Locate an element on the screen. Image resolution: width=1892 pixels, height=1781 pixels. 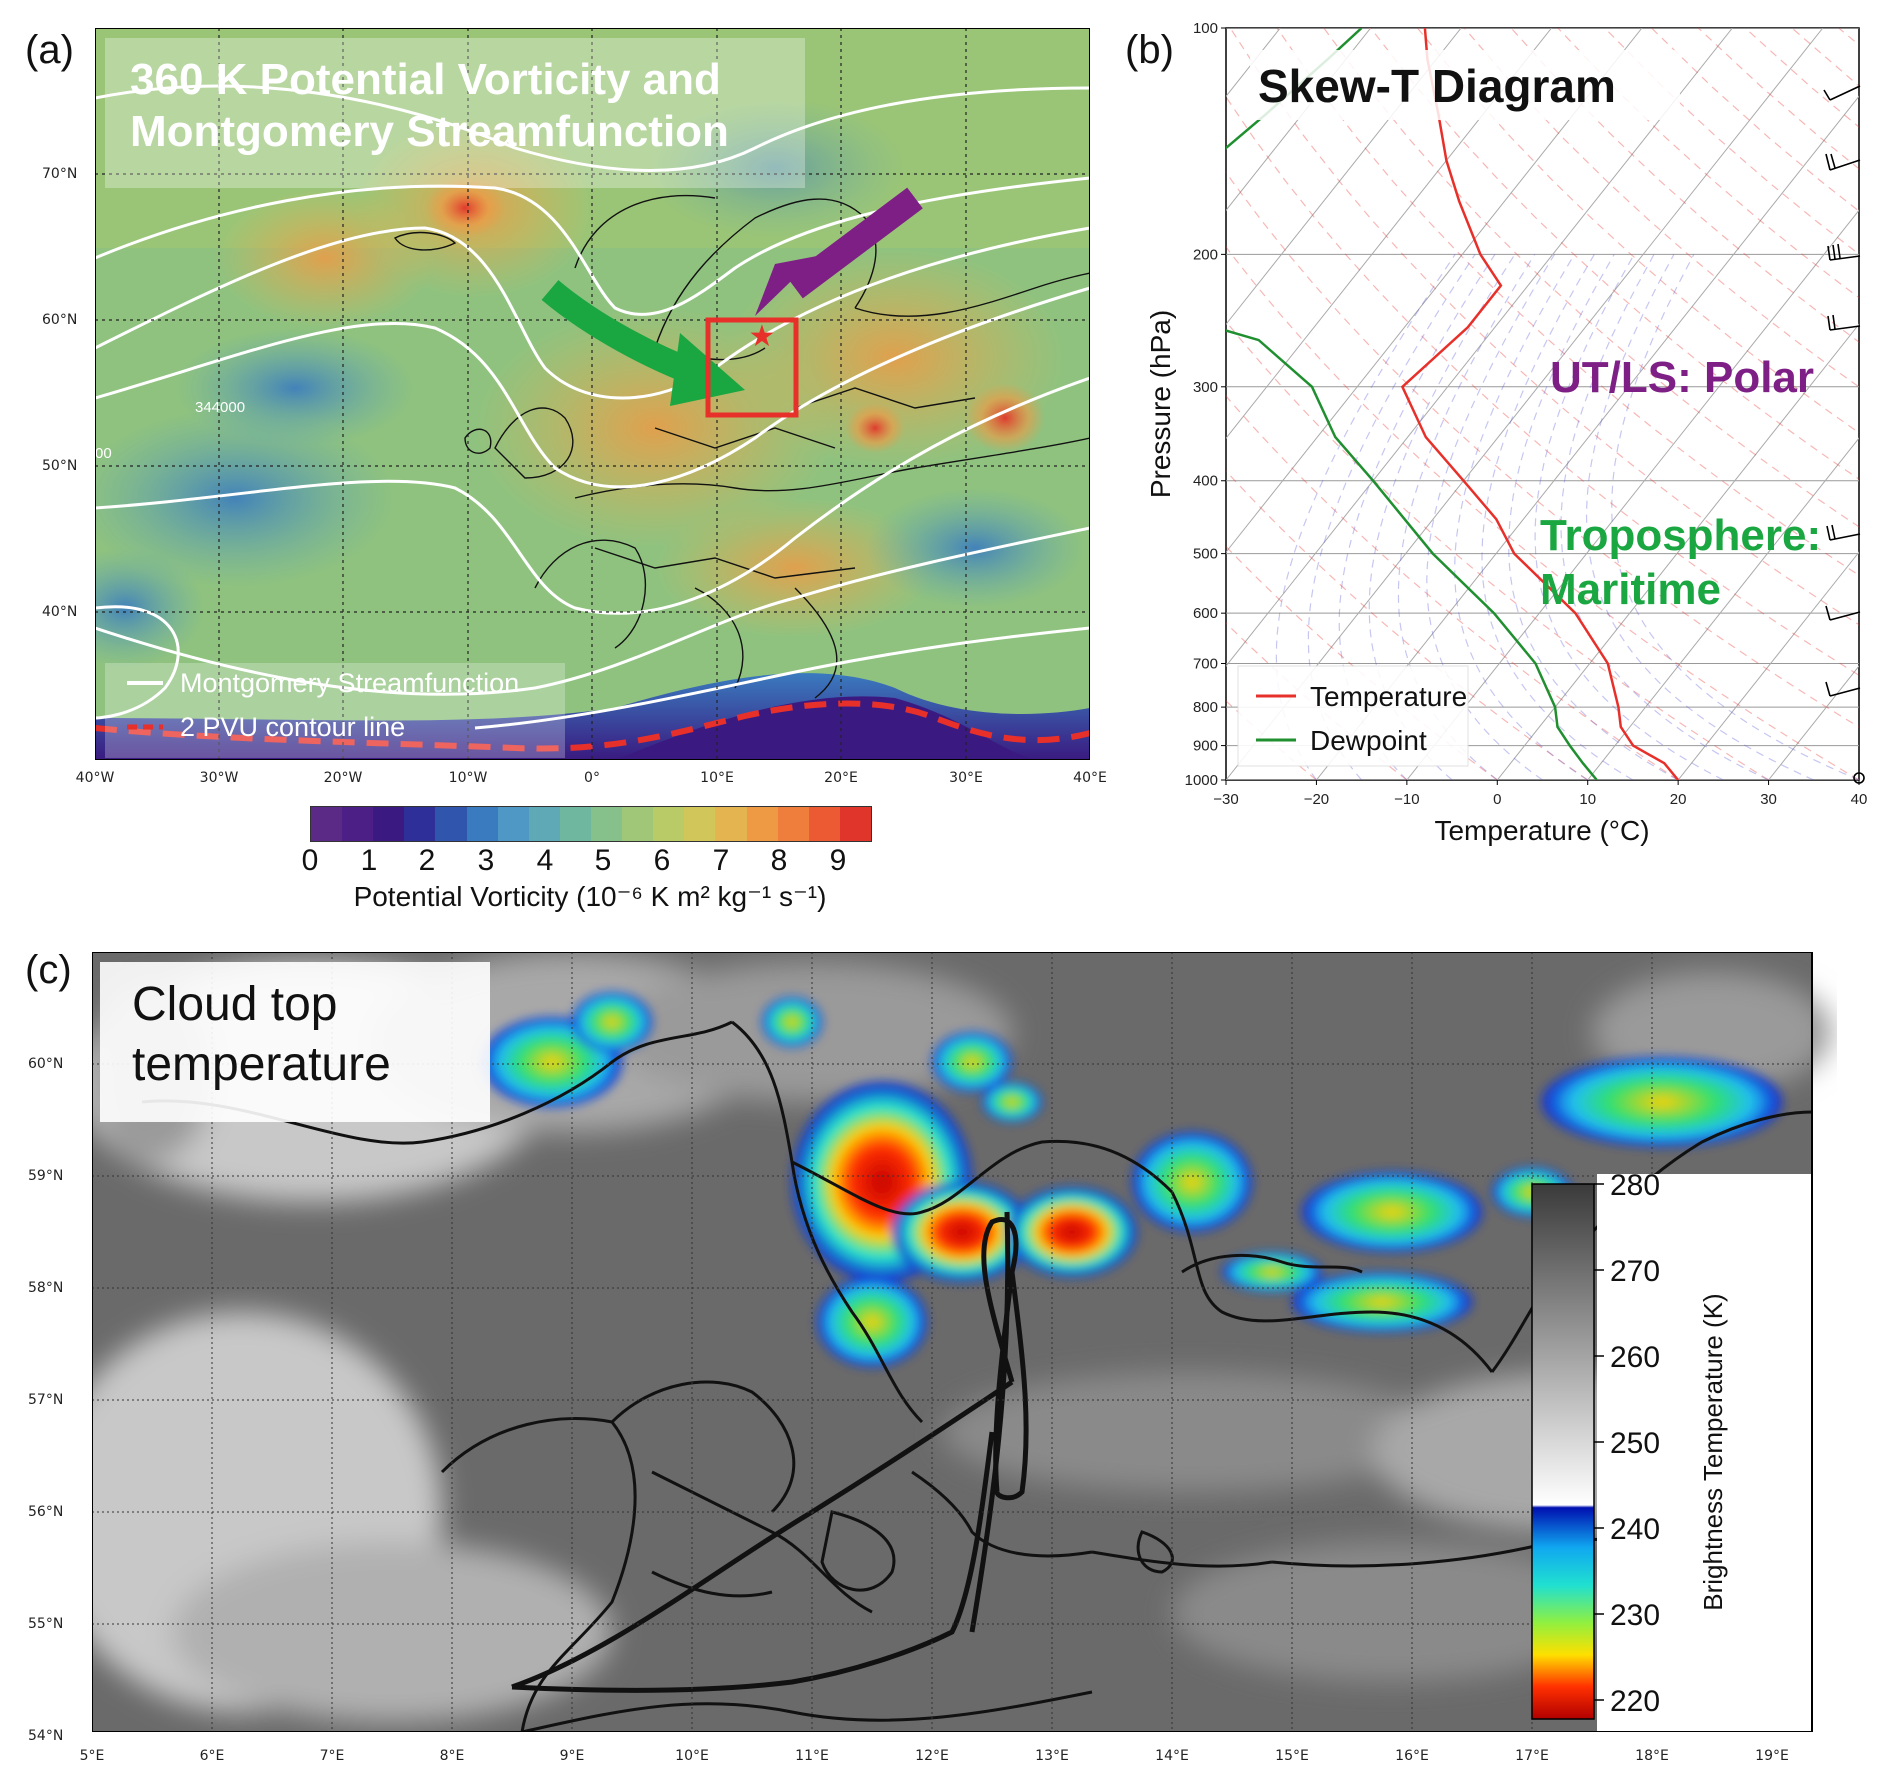
bt-tick: 280 is located at coordinates (1635, 1185).